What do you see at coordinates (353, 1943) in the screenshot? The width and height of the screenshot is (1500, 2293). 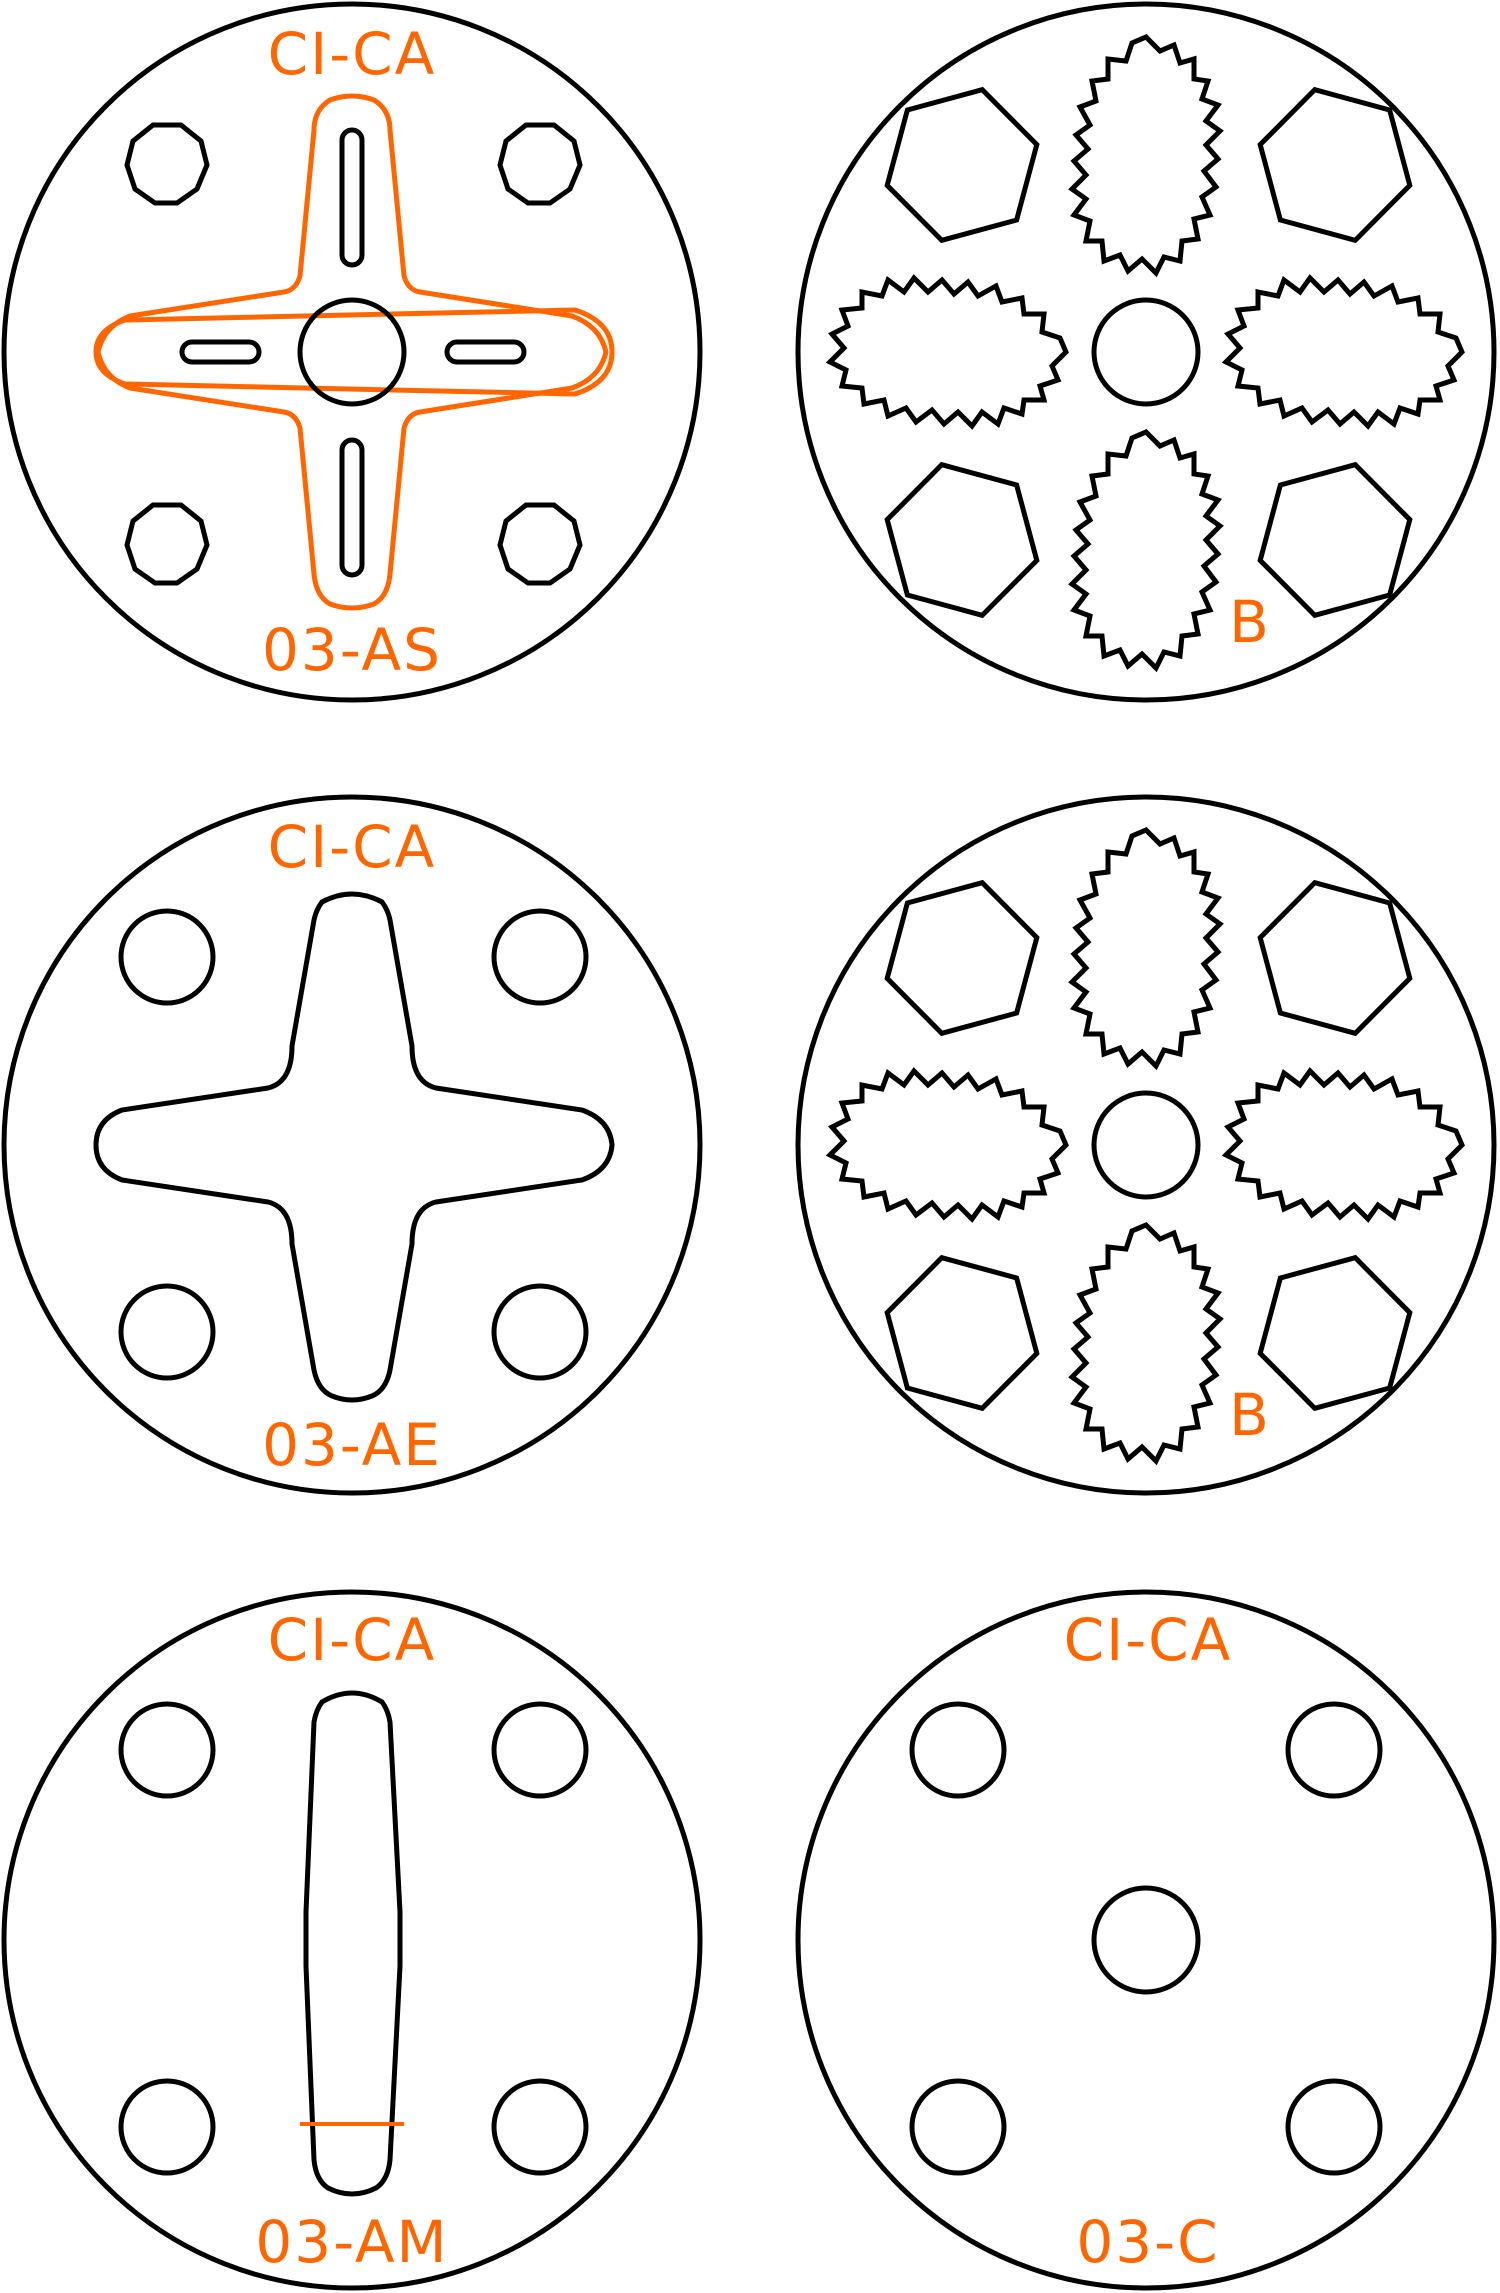 I see `single-arm-cutout` at bounding box center [353, 1943].